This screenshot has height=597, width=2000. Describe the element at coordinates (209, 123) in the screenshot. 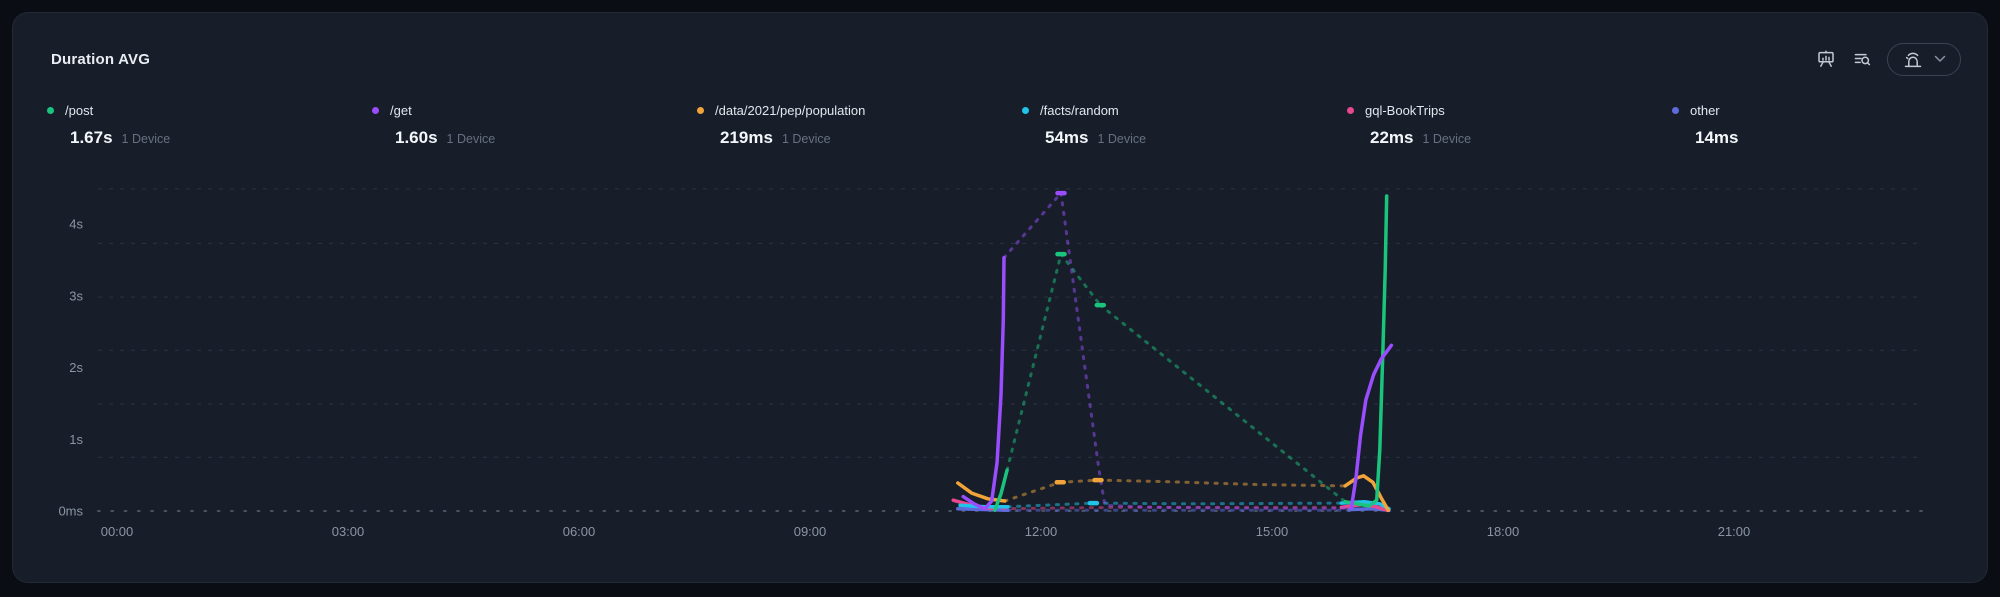

I see `legend-item-post: /post 1.67s 1 Device` at that location.